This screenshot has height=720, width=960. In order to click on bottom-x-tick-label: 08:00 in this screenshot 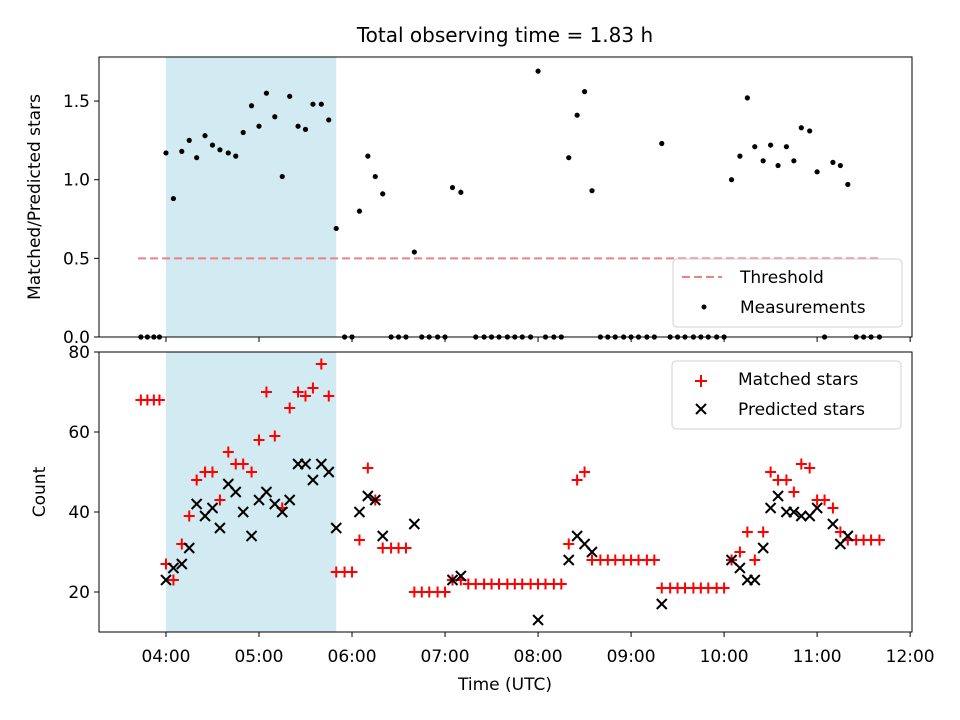, I will do `click(538, 657)`.